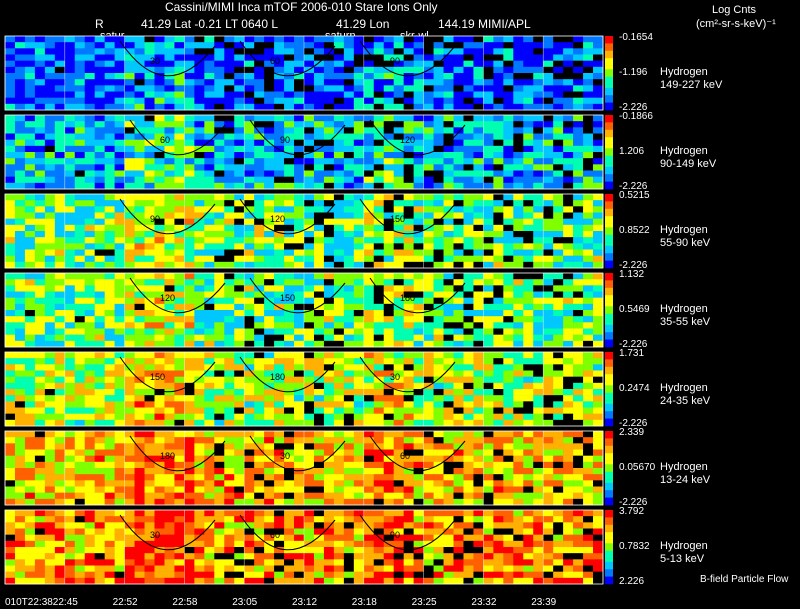 This screenshot has width=800, height=609. I want to click on panel-4: 120 150 180, so click(308, 310).